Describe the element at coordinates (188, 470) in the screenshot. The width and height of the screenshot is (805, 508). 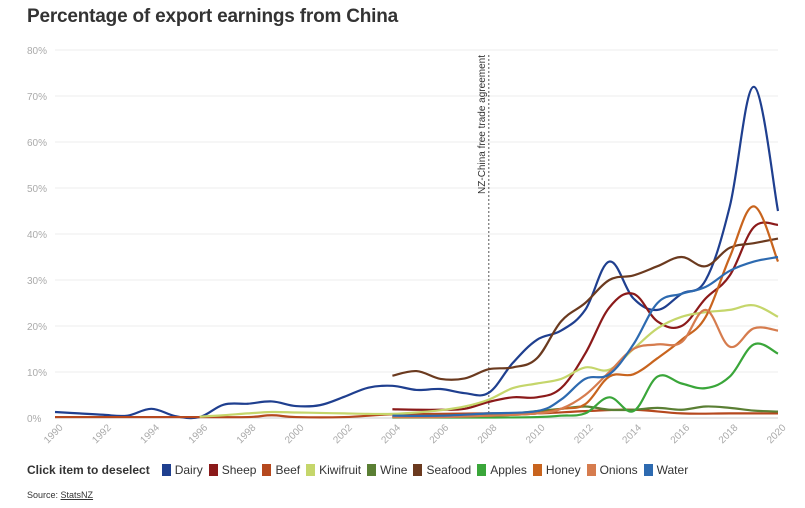
I see `legend-label: Dairy` at that location.